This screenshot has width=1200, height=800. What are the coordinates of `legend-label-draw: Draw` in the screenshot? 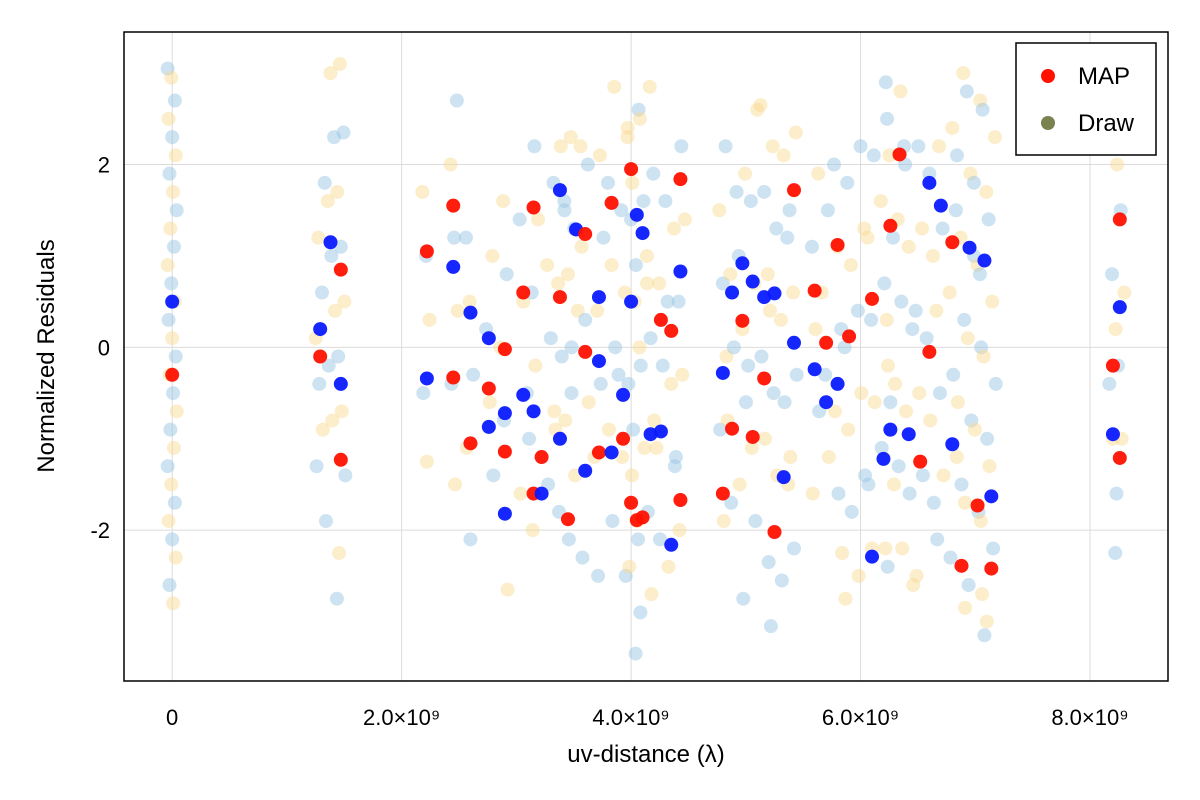 It's located at (1106, 123).